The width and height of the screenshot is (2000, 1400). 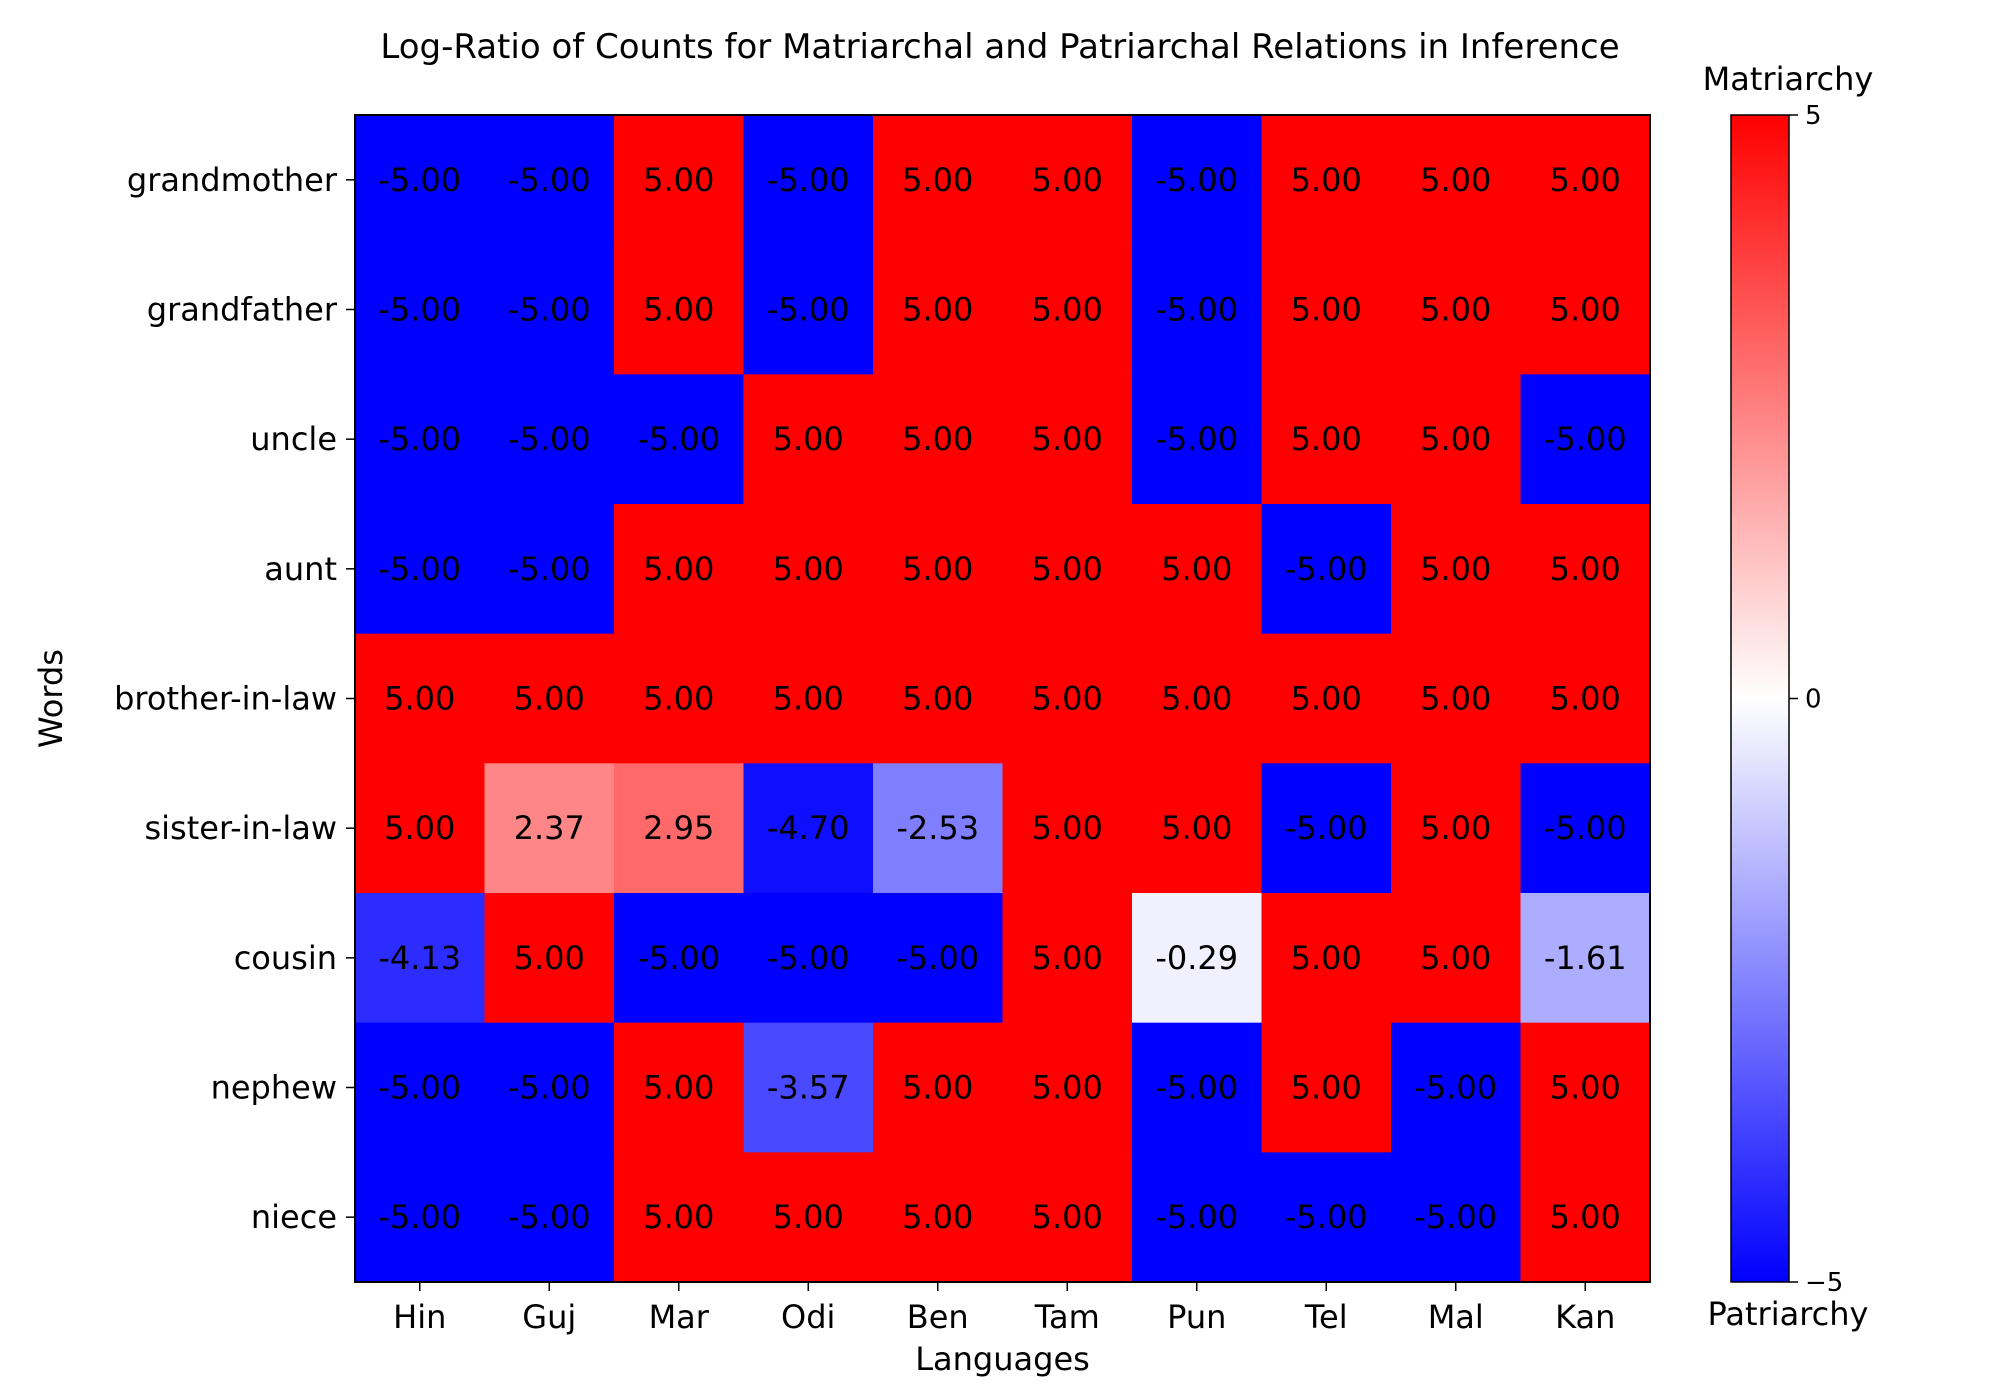 I want to click on colorbar-tick-label: 5, so click(x=1813, y=116).